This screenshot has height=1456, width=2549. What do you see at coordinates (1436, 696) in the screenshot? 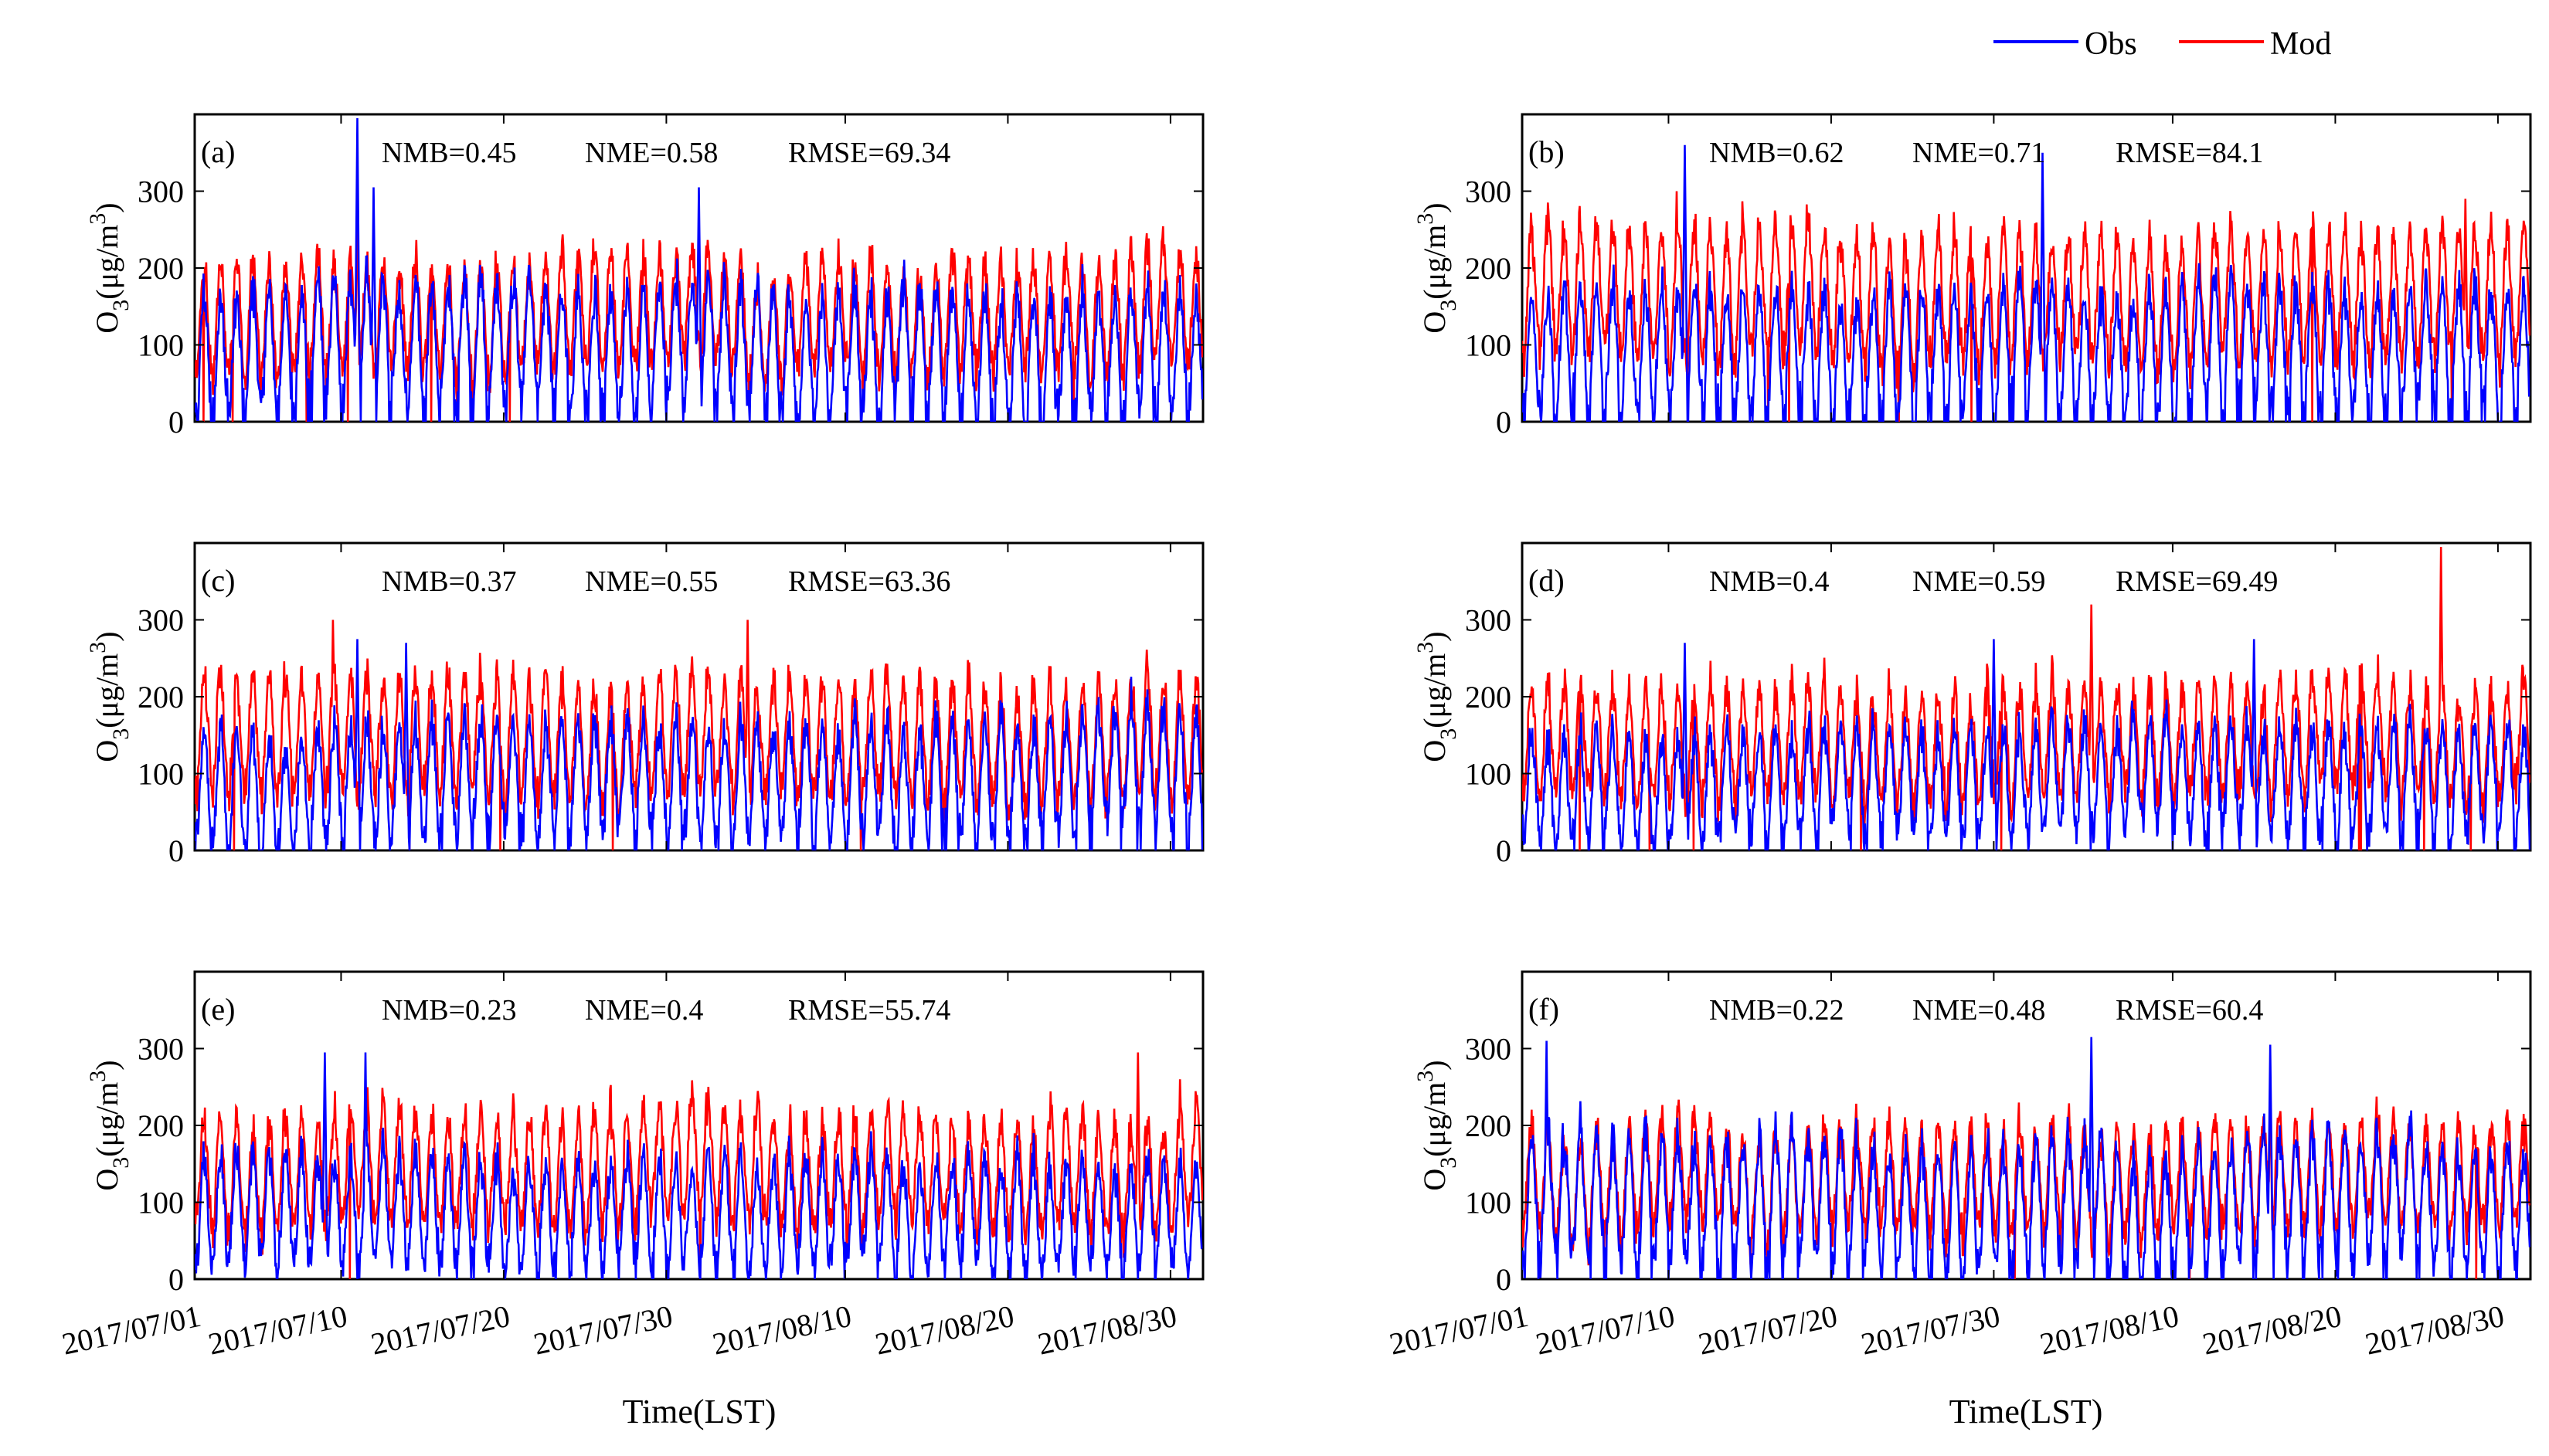
I see `panel-d-ylabel: O3(μg/m3)` at bounding box center [1436, 696].